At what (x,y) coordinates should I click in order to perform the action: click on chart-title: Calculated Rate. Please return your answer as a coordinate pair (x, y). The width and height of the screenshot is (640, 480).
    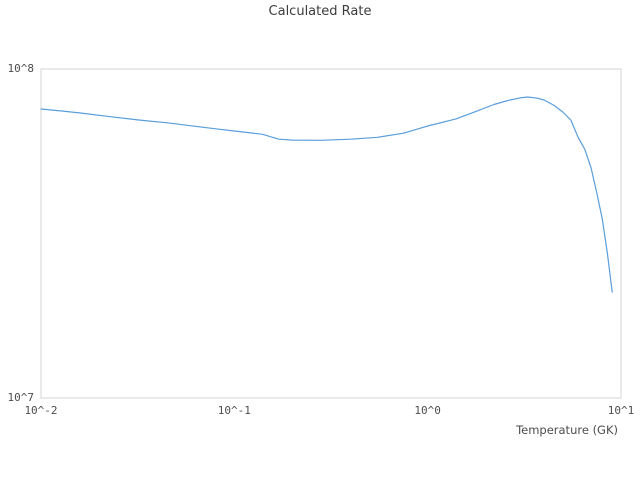
    Looking at the image, I should click on (320, 11).